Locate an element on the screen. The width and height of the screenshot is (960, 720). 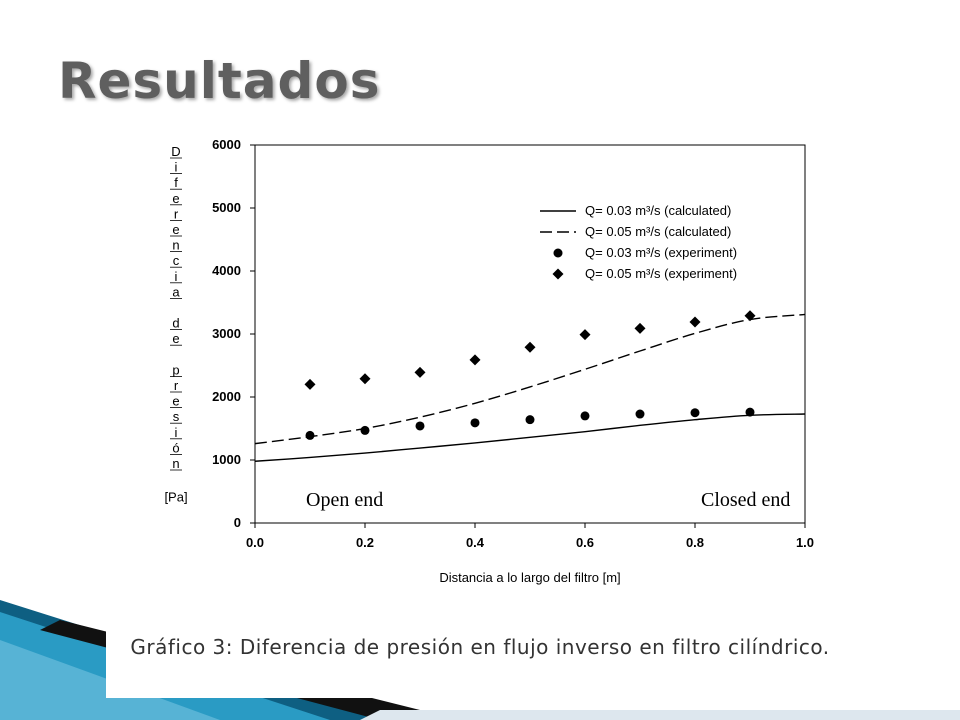
y-axis-label-char: [Pa] is located at coordinates (175, 497).